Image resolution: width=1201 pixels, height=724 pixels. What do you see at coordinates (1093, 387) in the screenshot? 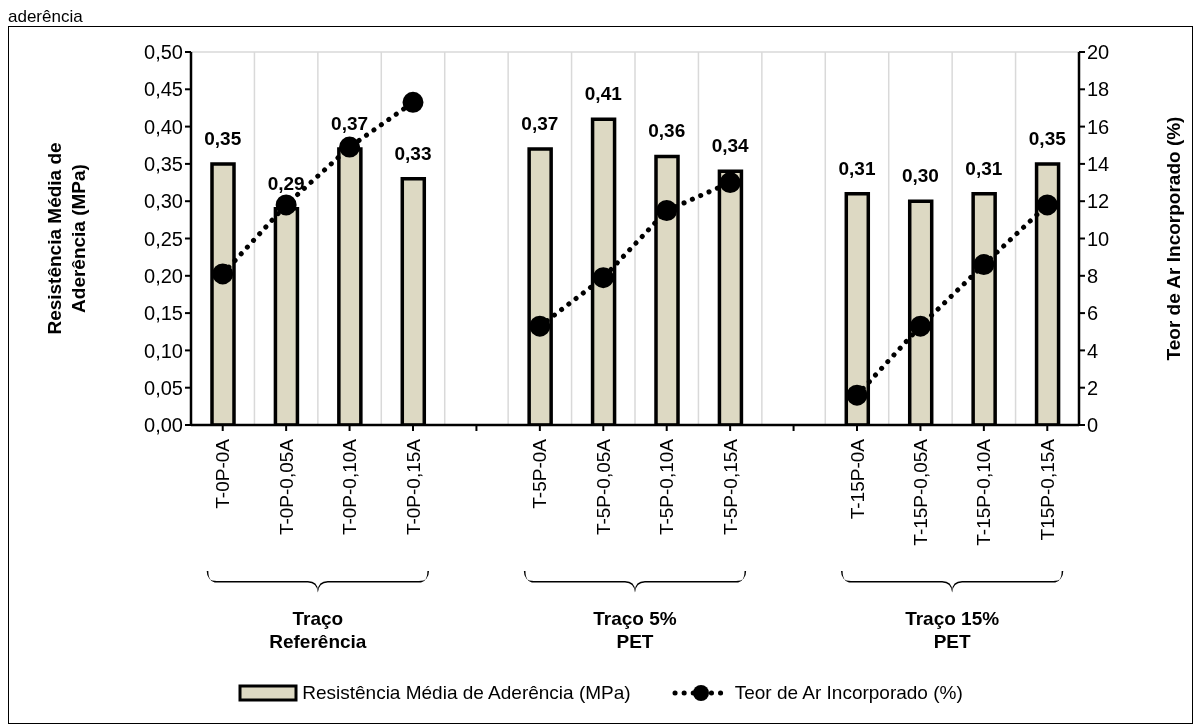
I see `y2-tick-label: 2` at bounding box center [1093, 387].